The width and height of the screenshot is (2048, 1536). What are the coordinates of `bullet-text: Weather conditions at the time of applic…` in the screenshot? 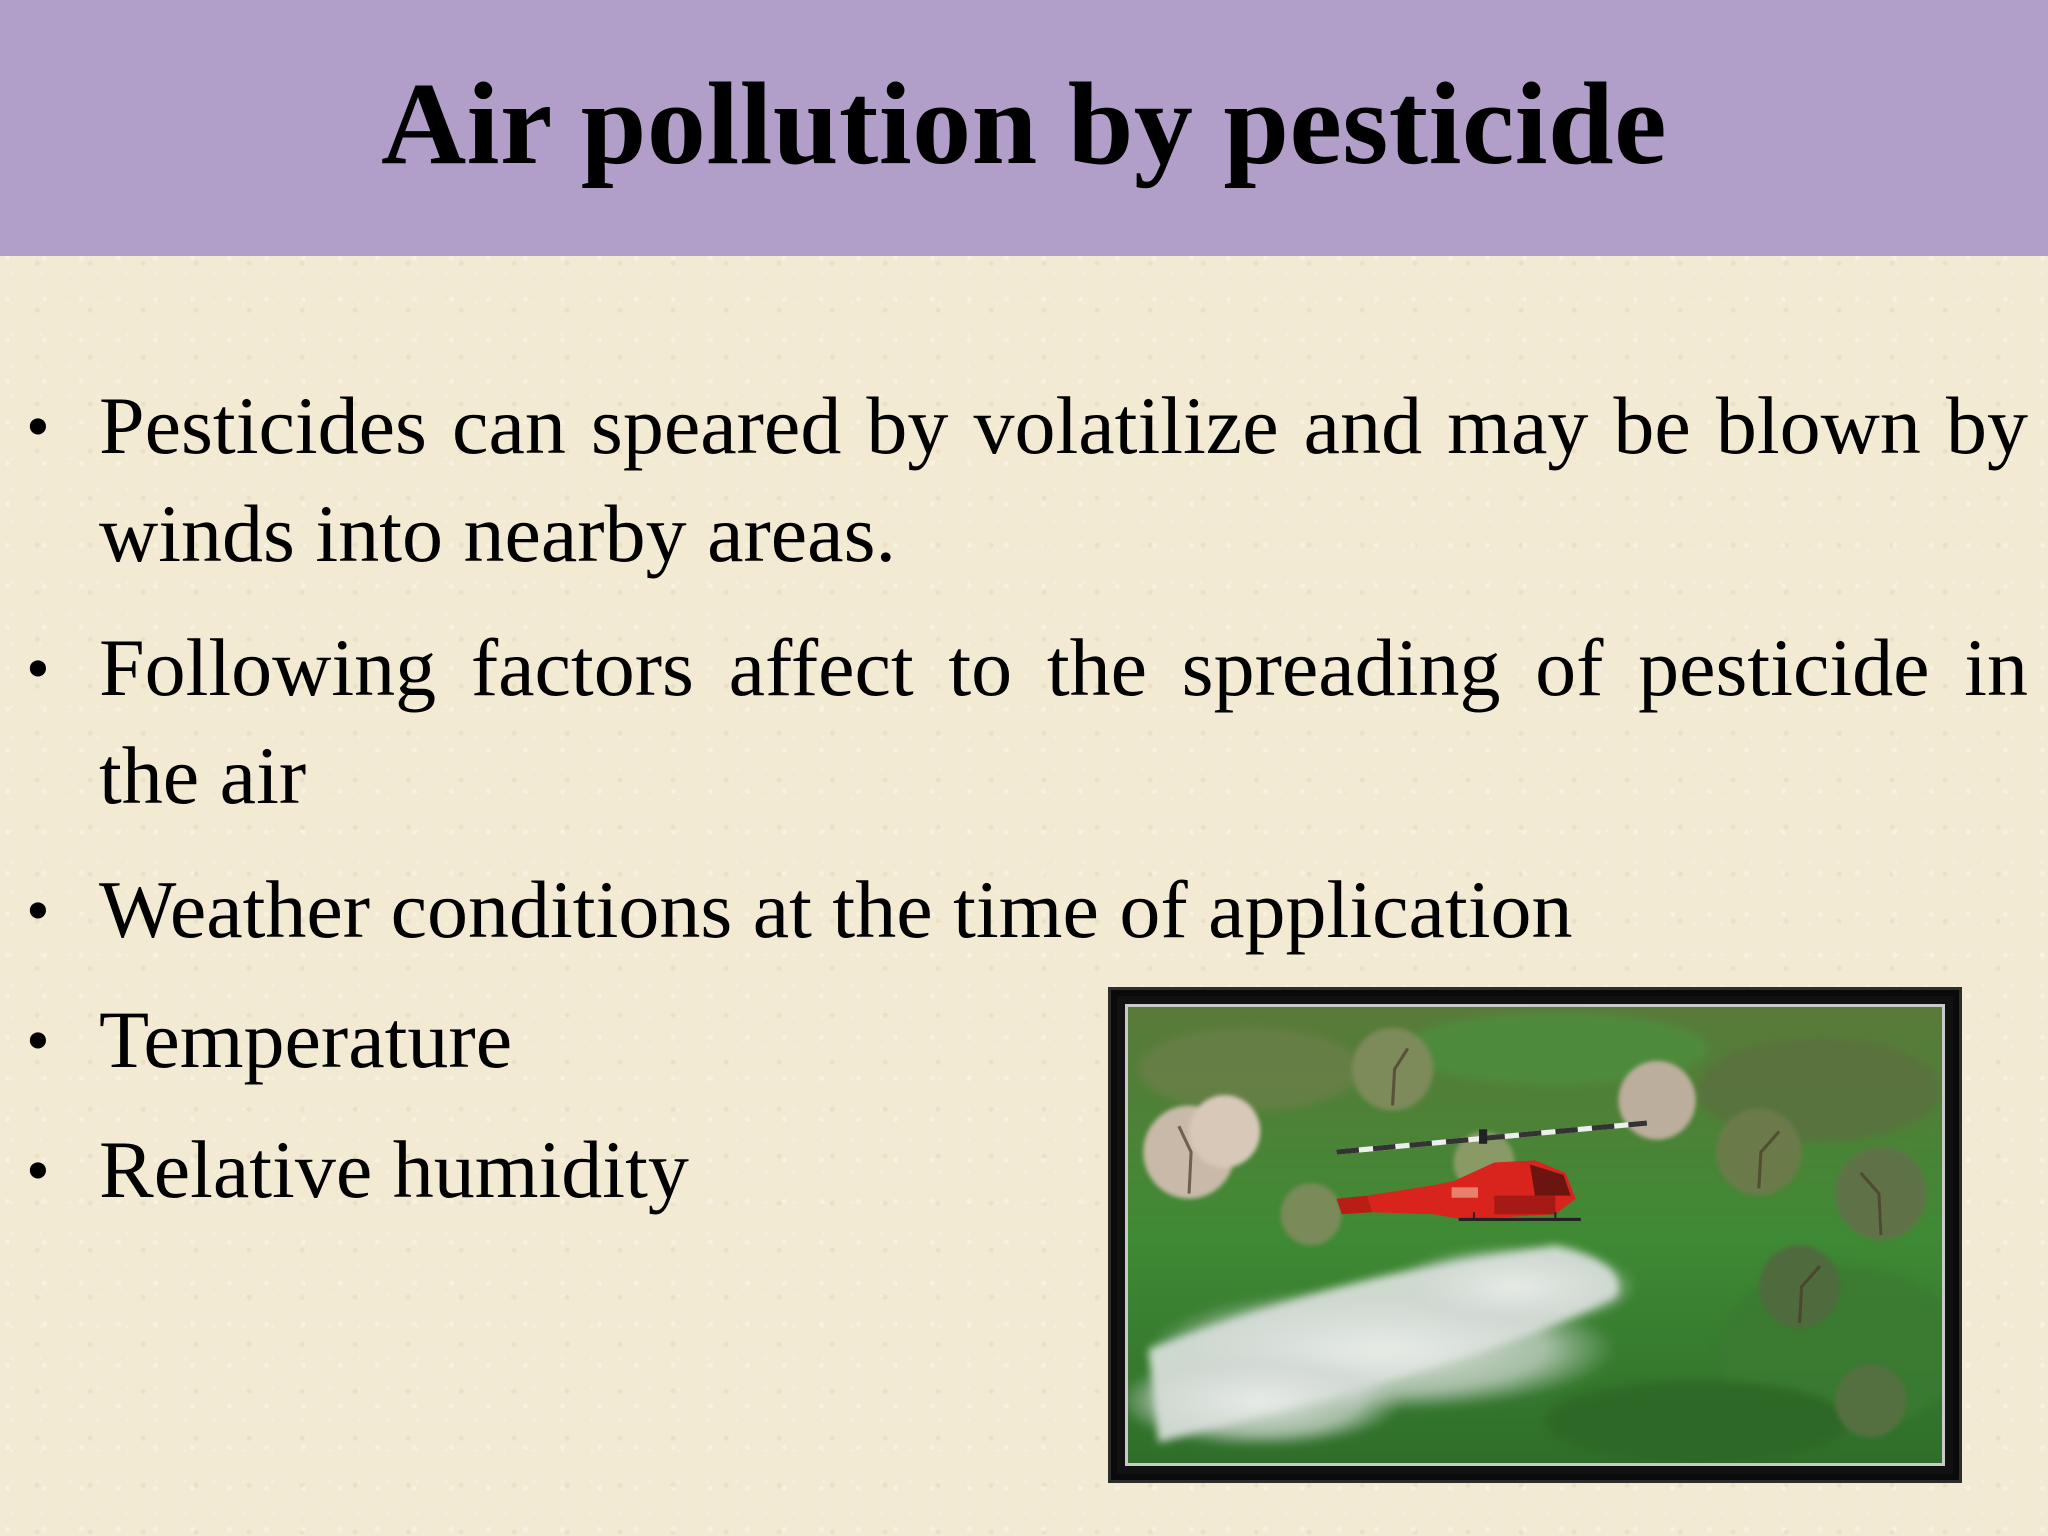 It's located at (836, 909).